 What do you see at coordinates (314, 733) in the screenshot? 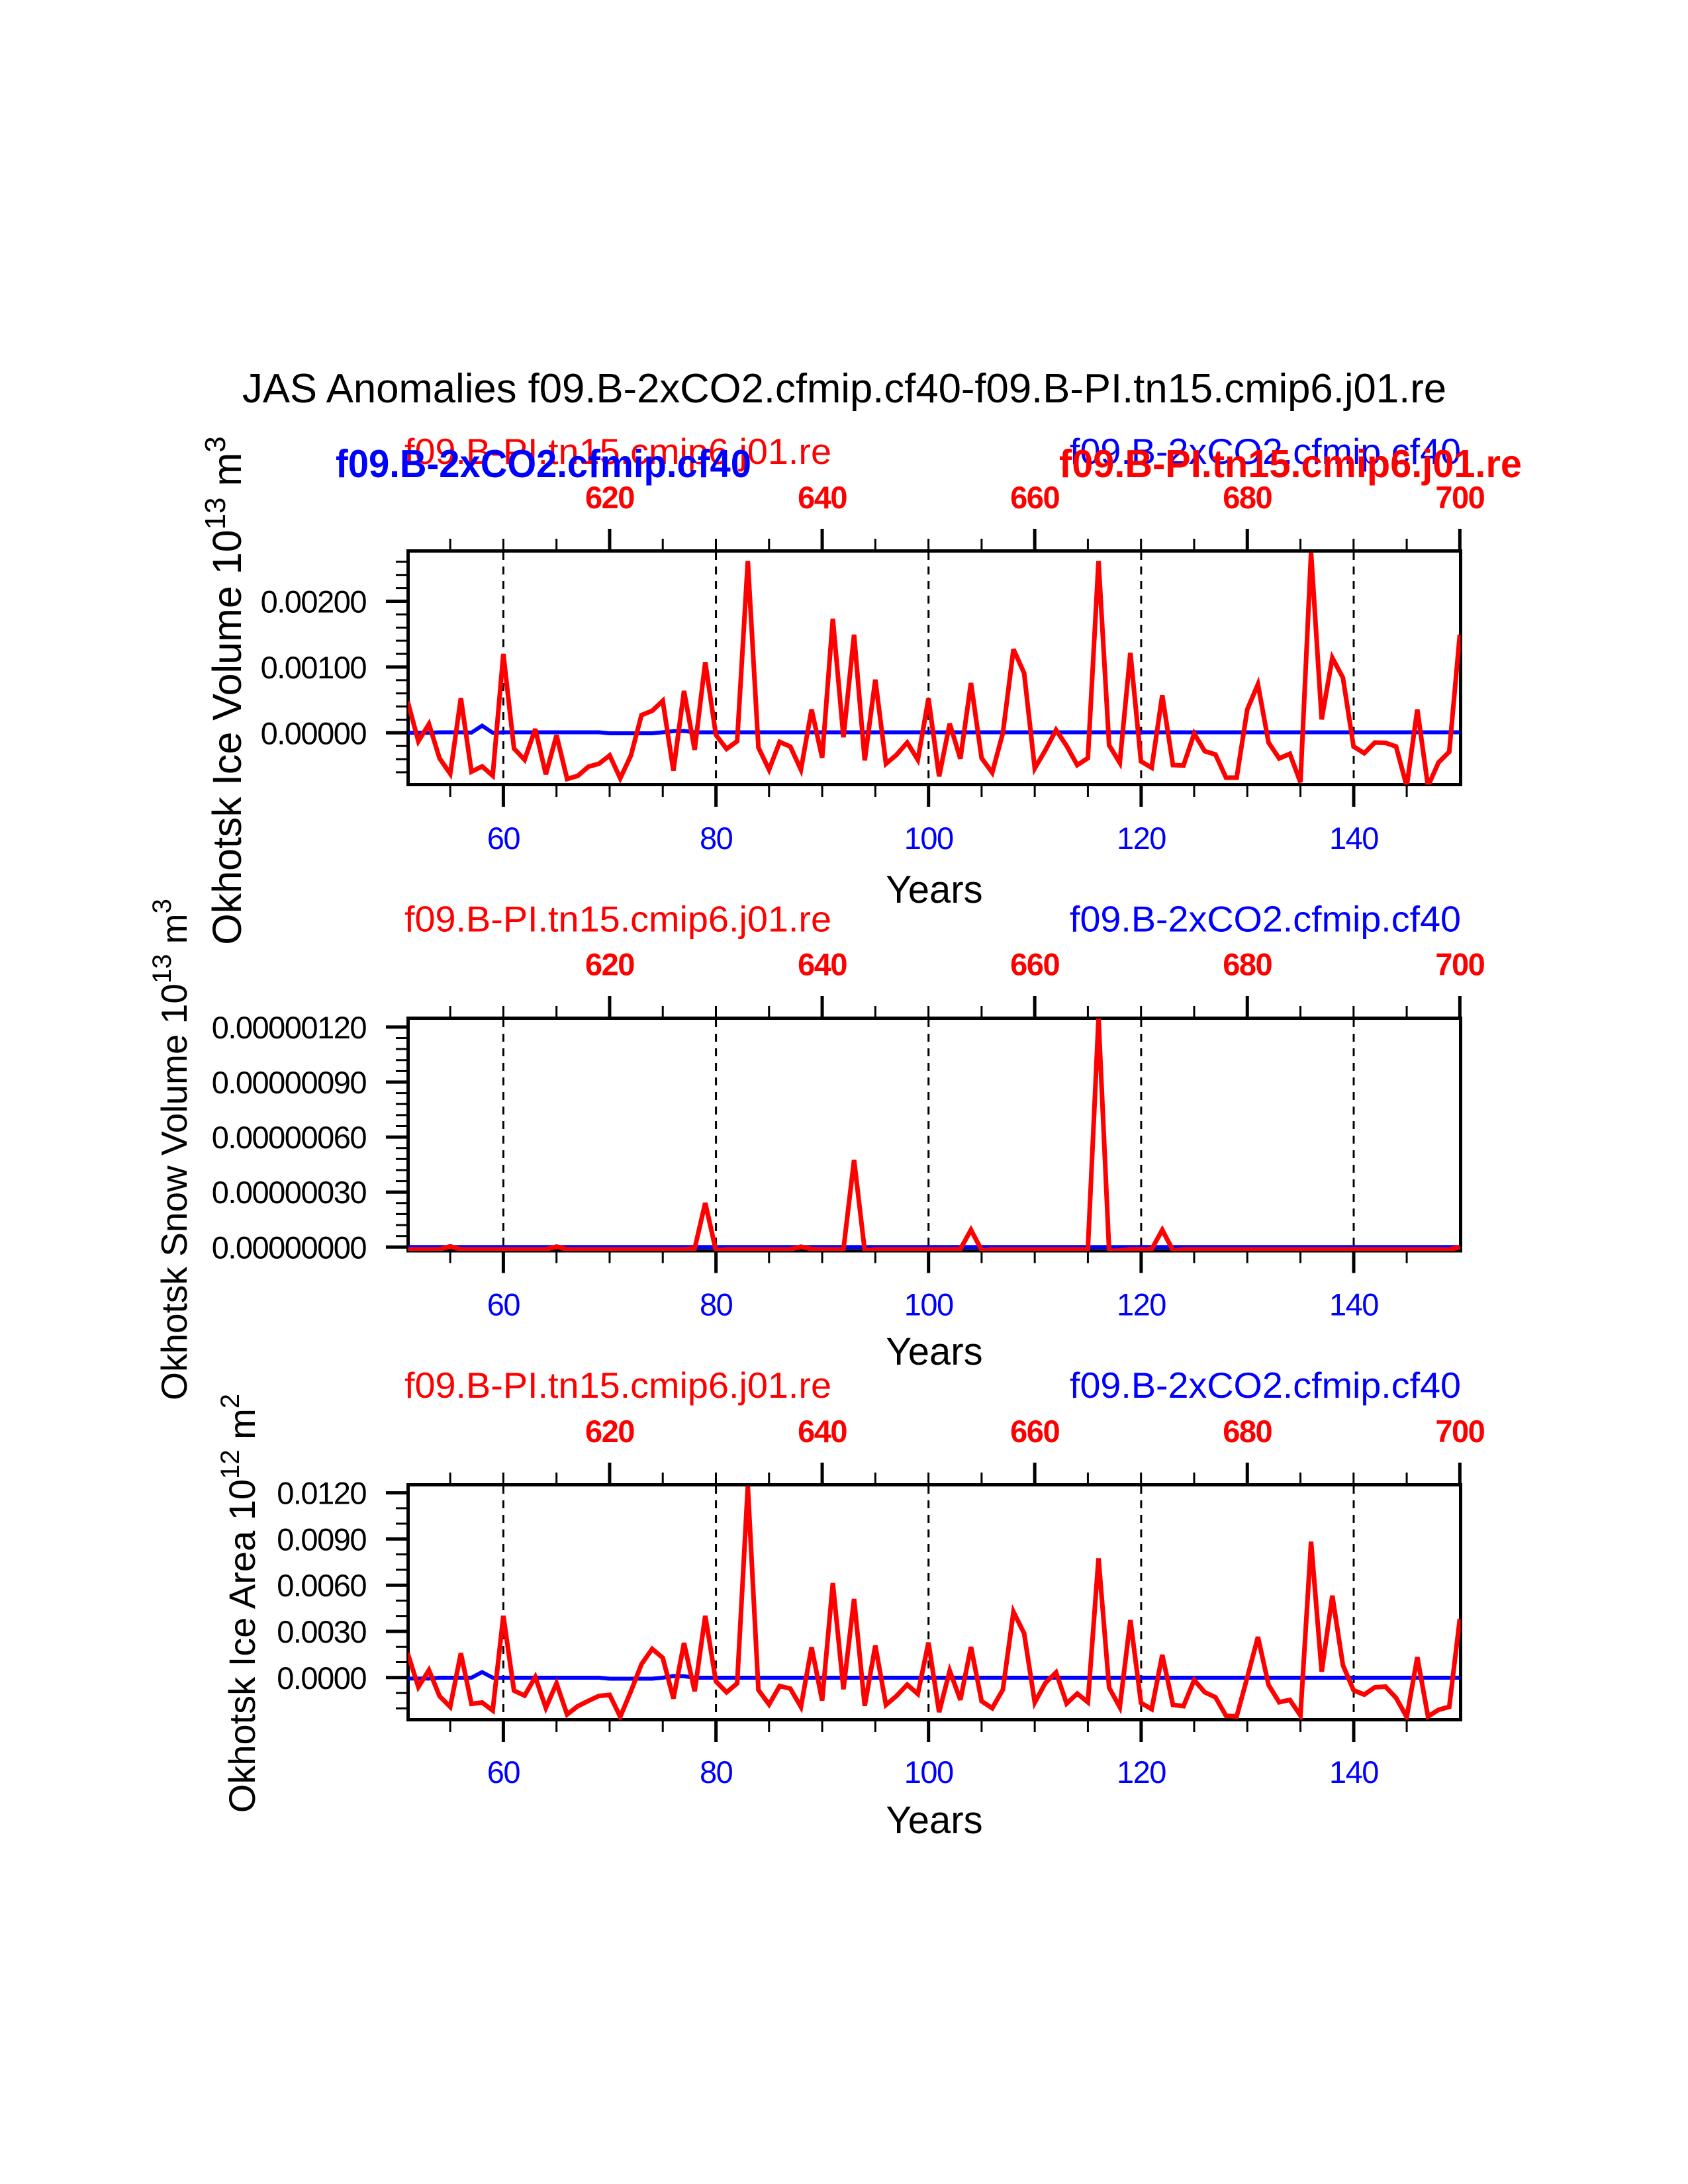
I see `svg-text: 0.00000` at bounding box center [314, 733].